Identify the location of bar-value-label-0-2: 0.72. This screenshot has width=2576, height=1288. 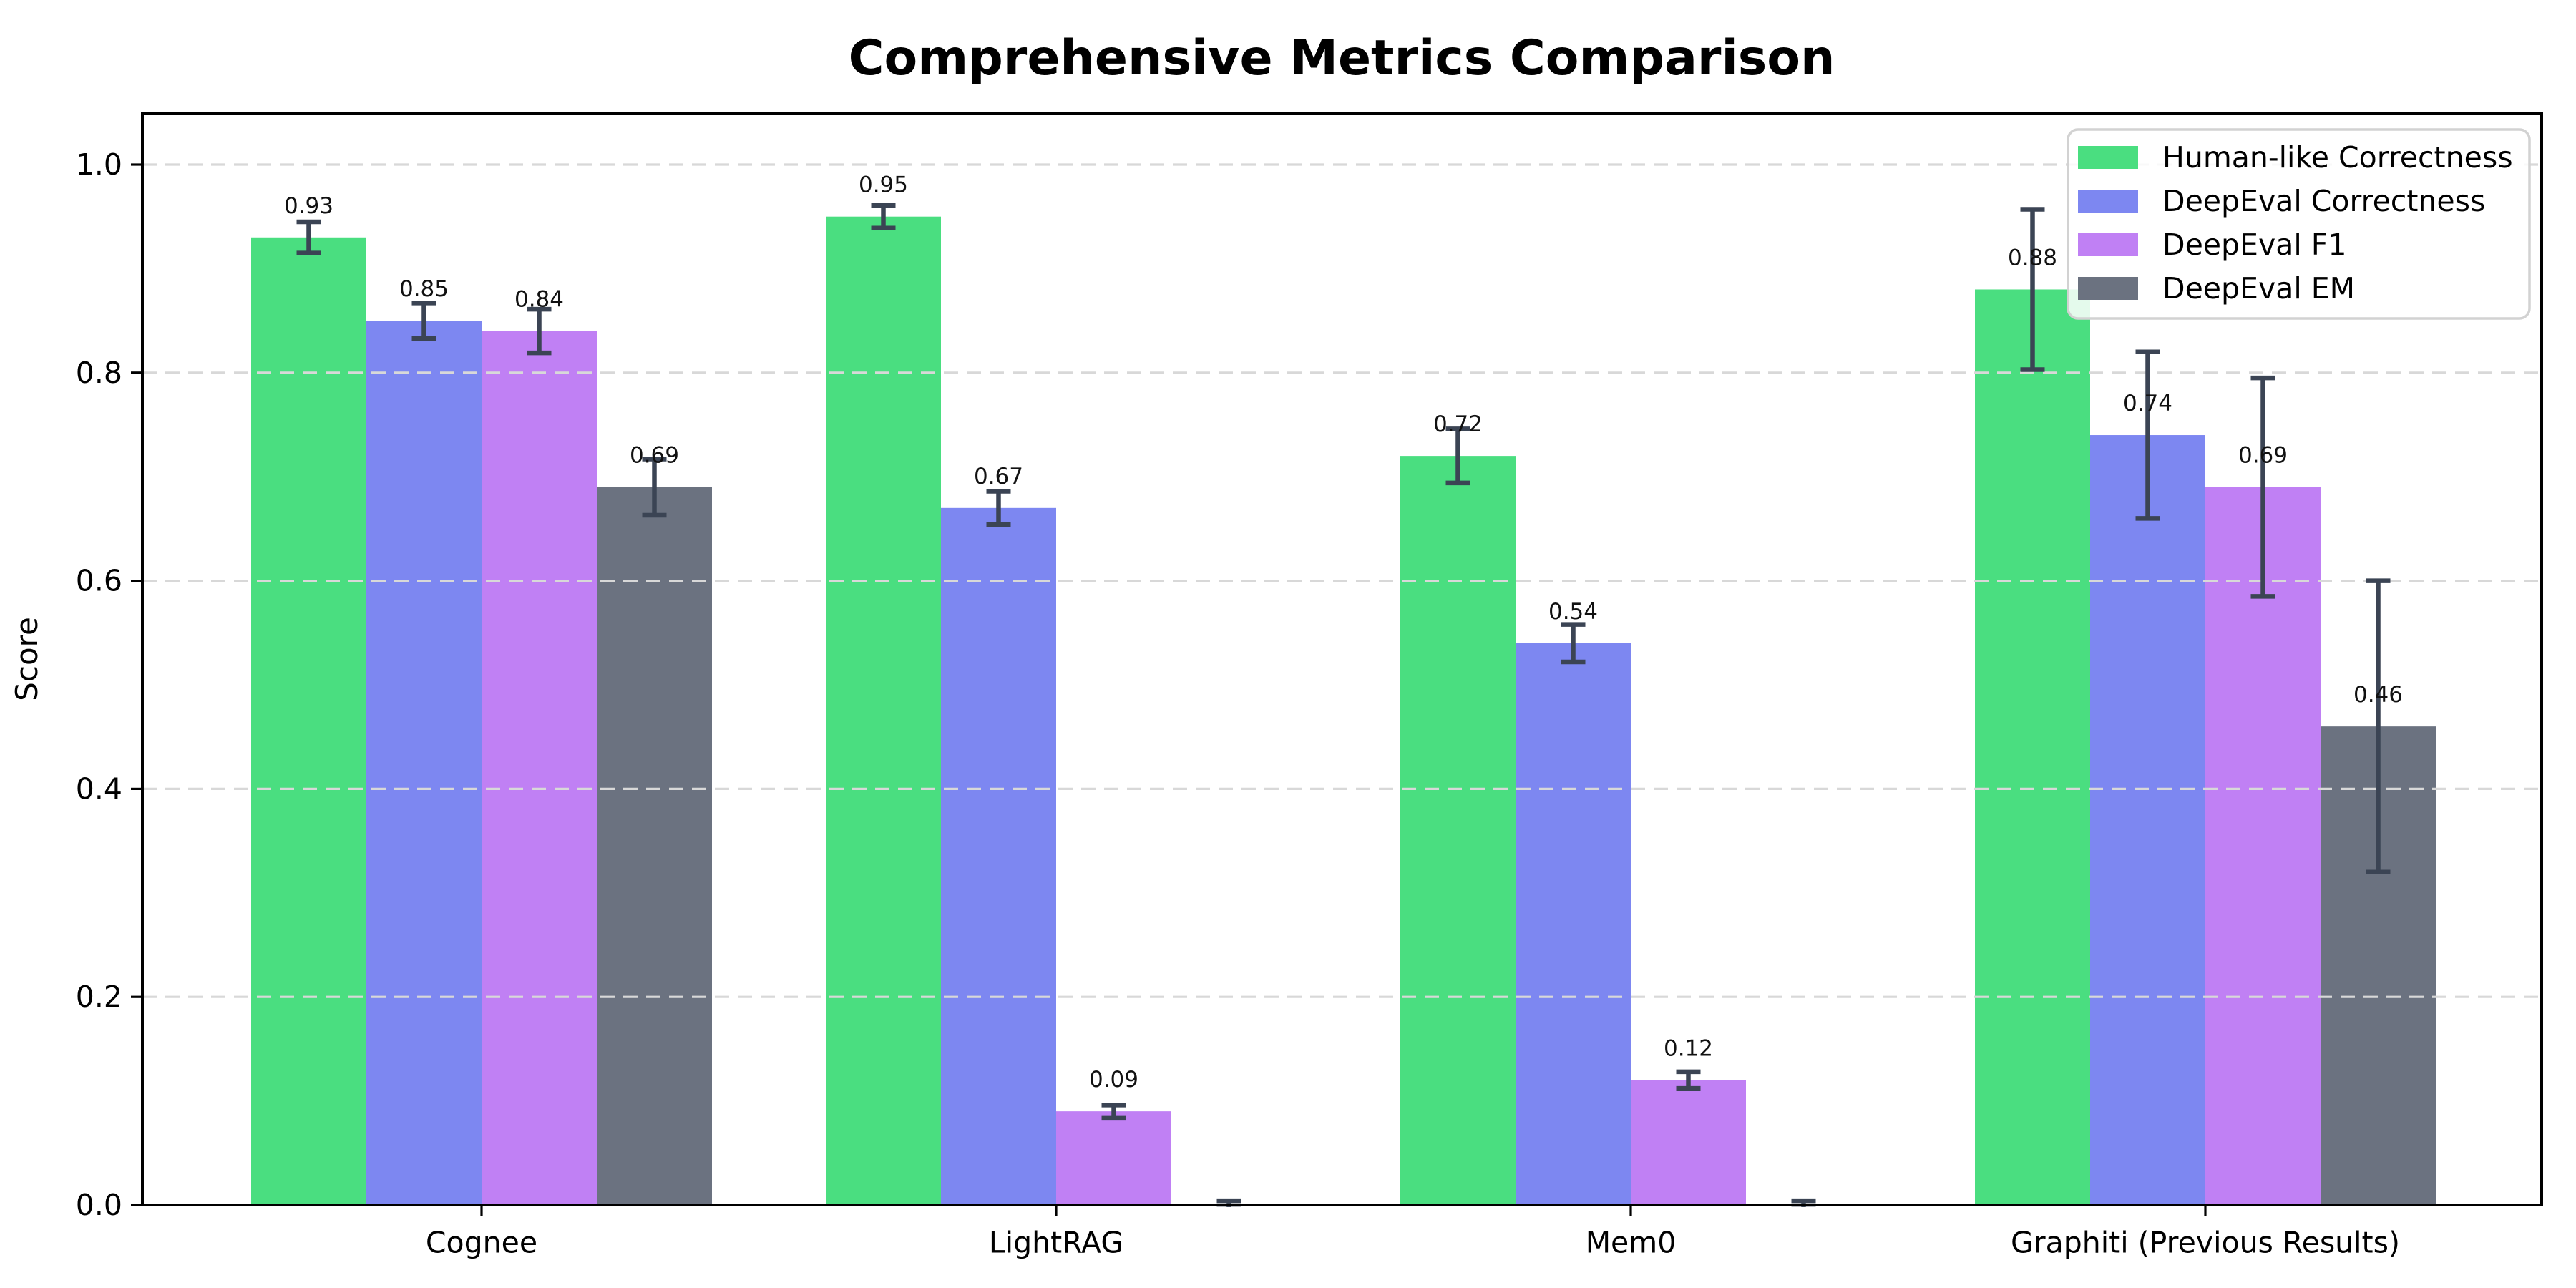
(1458, 424).